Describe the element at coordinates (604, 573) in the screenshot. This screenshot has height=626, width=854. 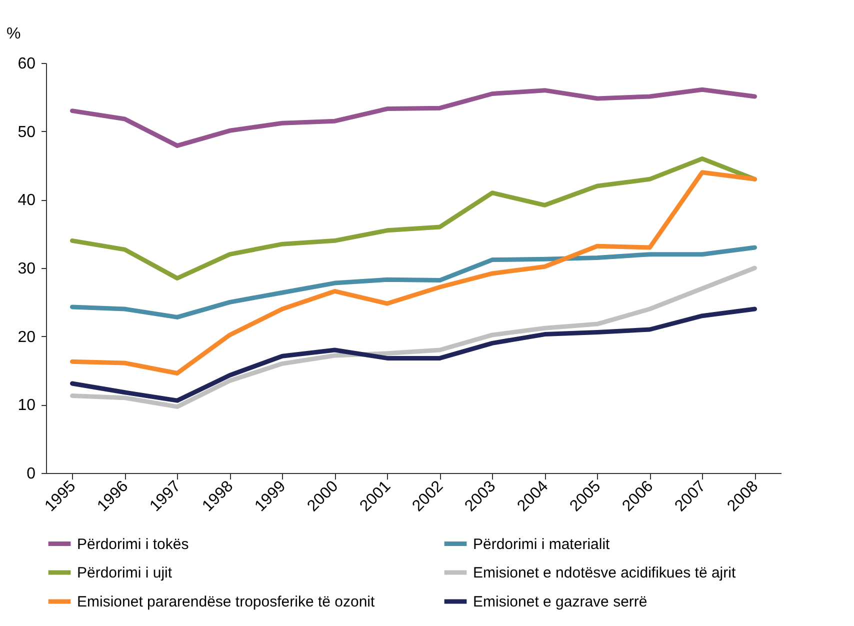
I see `legend-label: Emisionet e ndotësve acidifikues të ajrit` at that location.